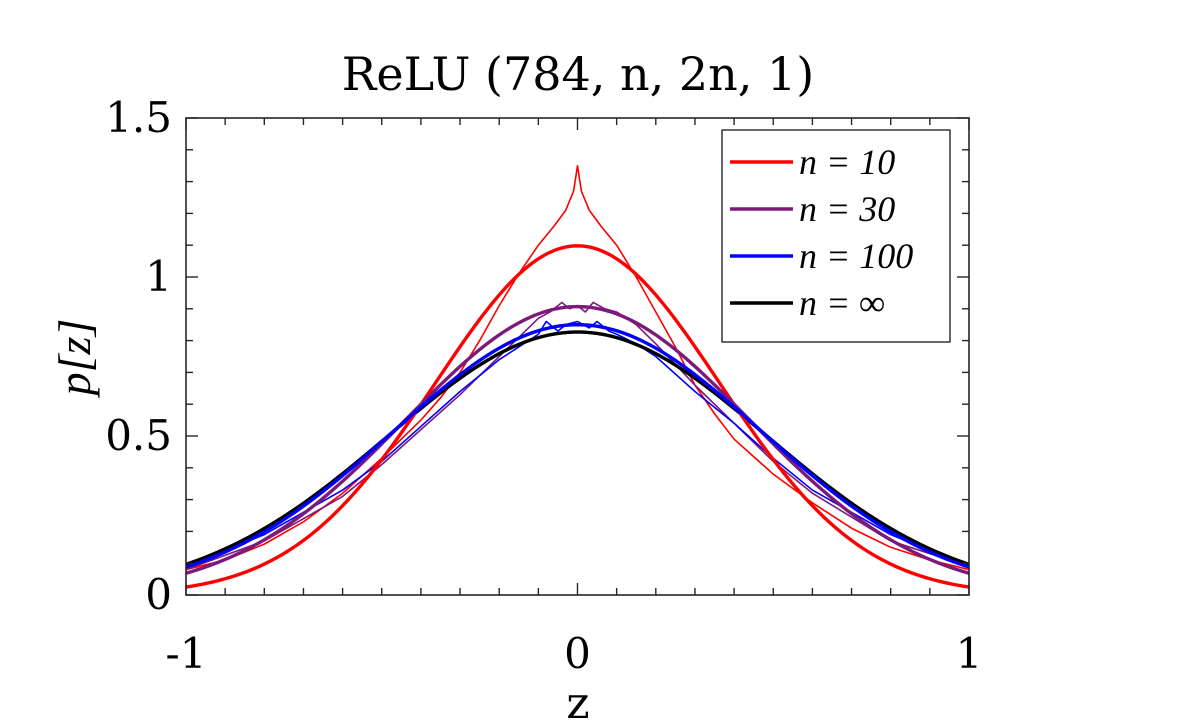  What do you see at coordinates (577, 653) in the screenshot?
I see `x-tick-label: 0` at bounding box center [577, 653].